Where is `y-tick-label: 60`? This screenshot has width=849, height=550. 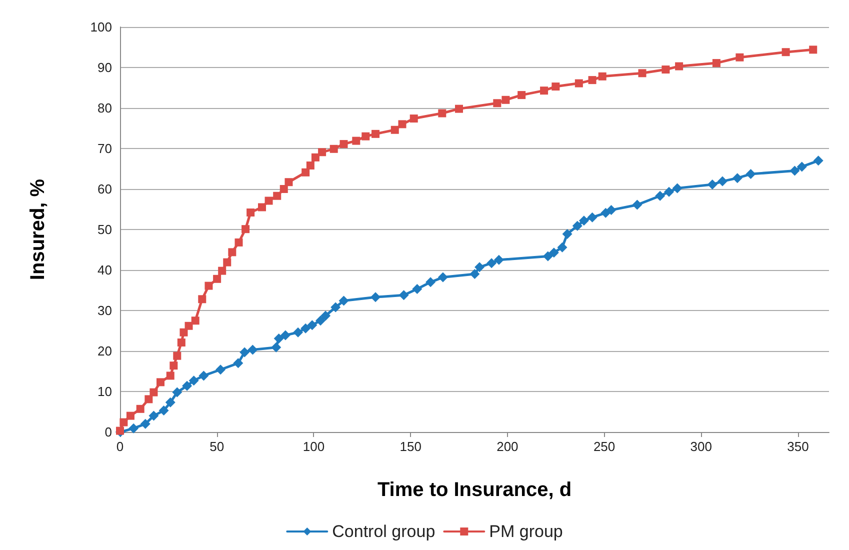
y-tick-label: 60 is located at coordinates (105, 189).